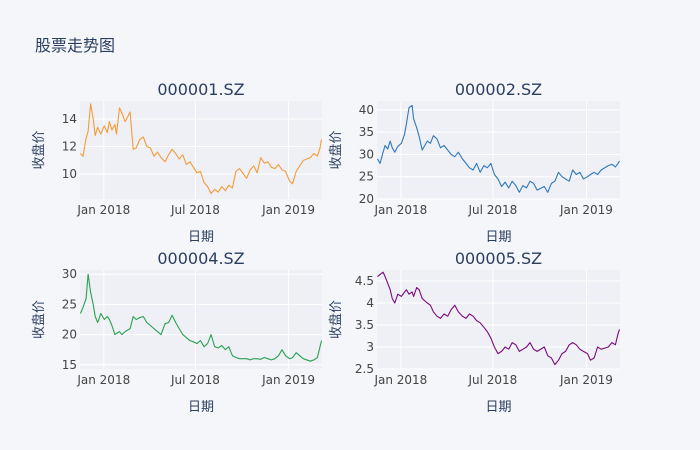  I want to click on series-line-000005.SZ, so click(499, 318).